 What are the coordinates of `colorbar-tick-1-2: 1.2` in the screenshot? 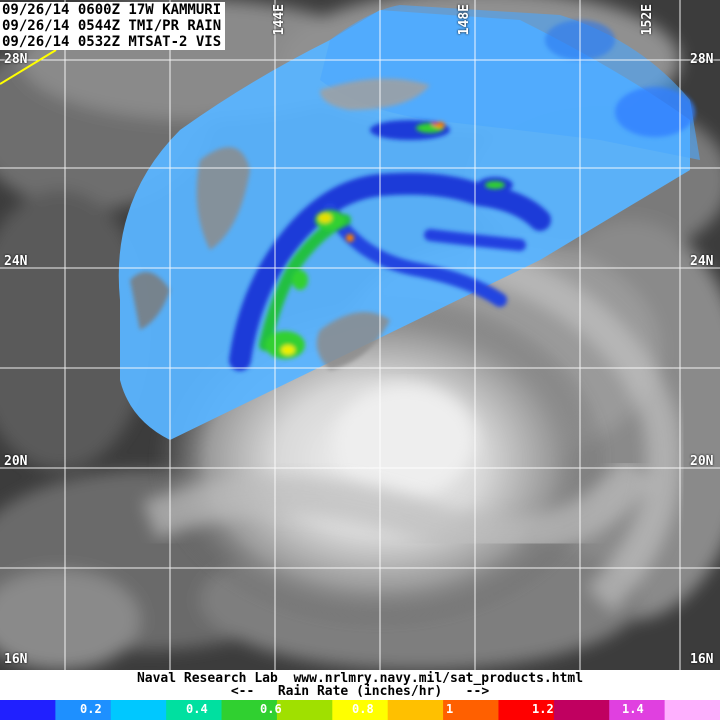 It's located at (543, 709).